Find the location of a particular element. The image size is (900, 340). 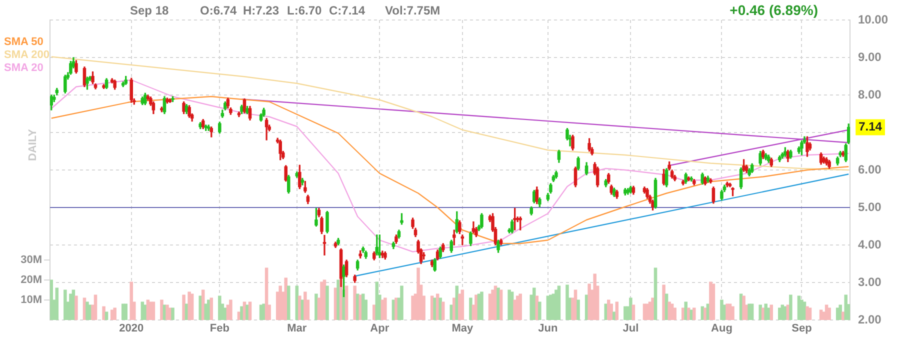

x-tick-label: Jun is located at coordinates (548, 328).